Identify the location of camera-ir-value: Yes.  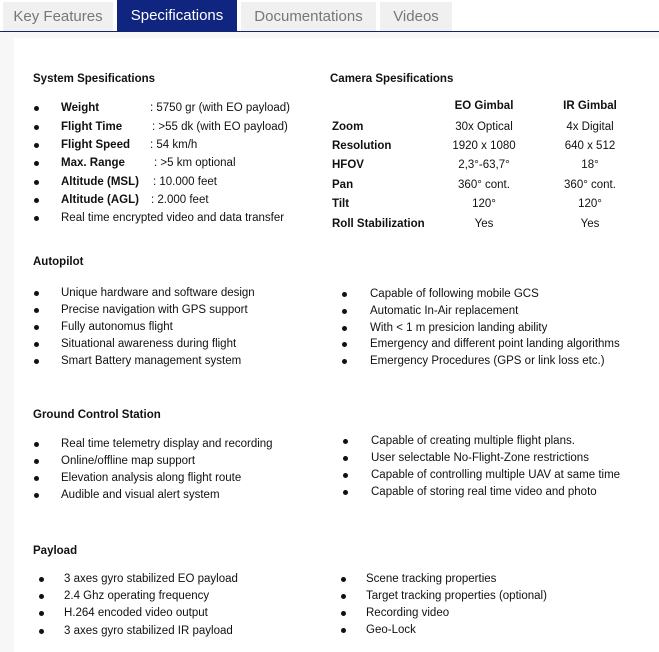
(590, 224).